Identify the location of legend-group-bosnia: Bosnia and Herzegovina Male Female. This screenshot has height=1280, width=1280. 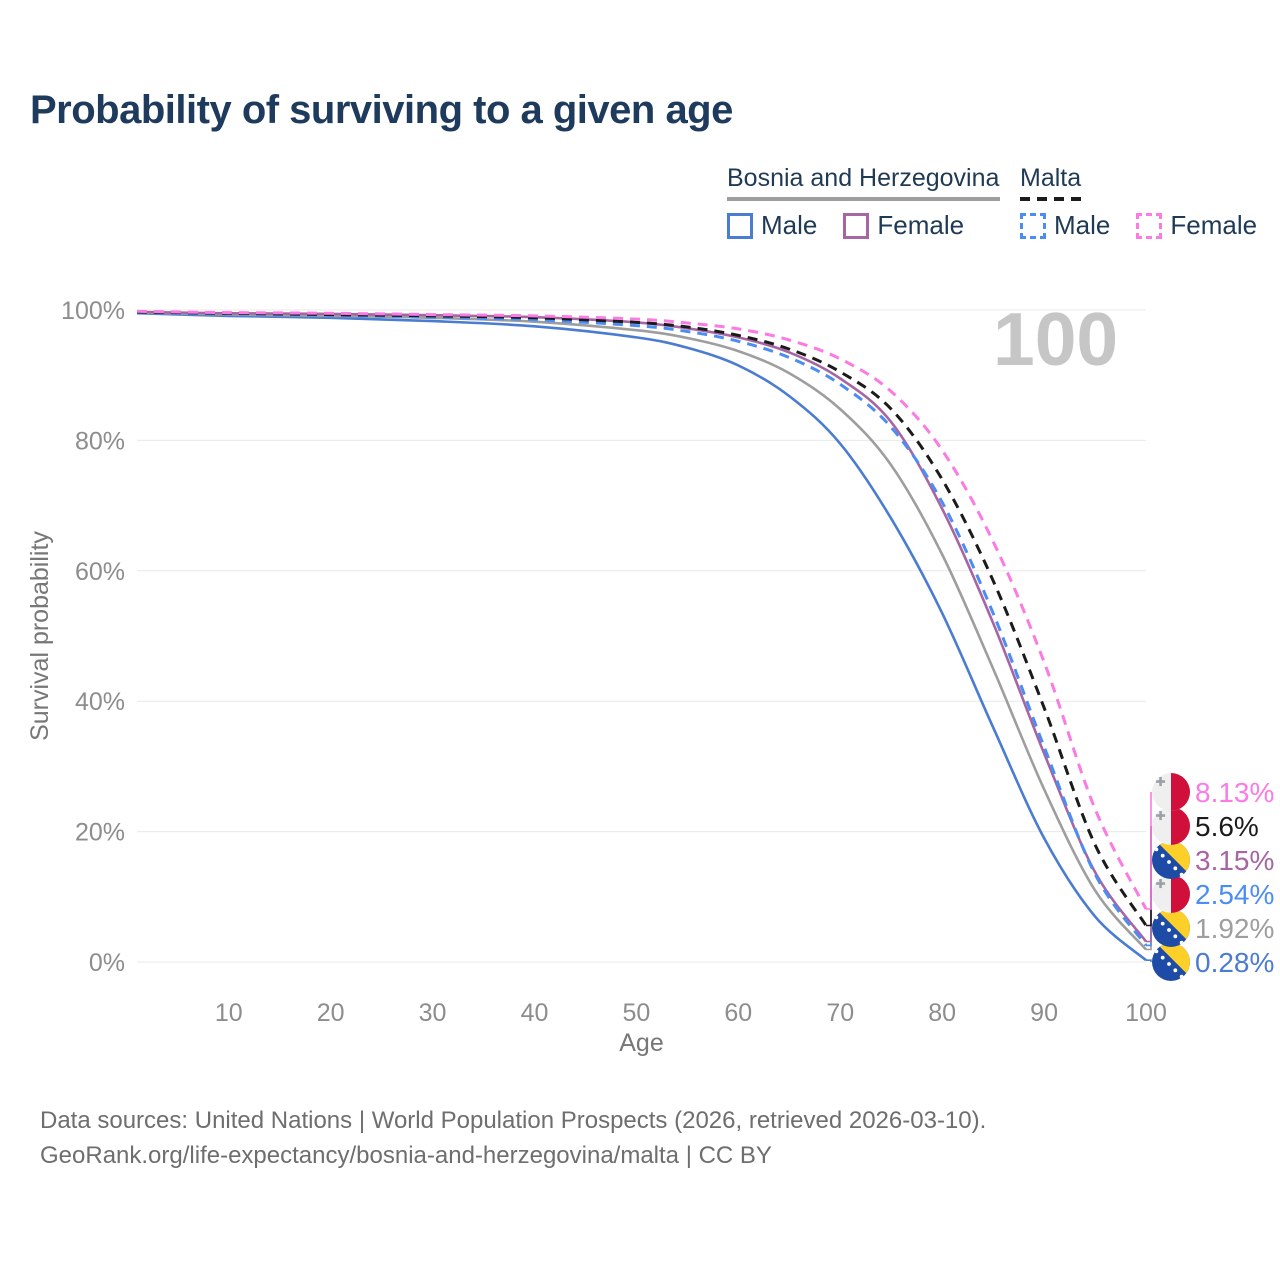
(863, 202).